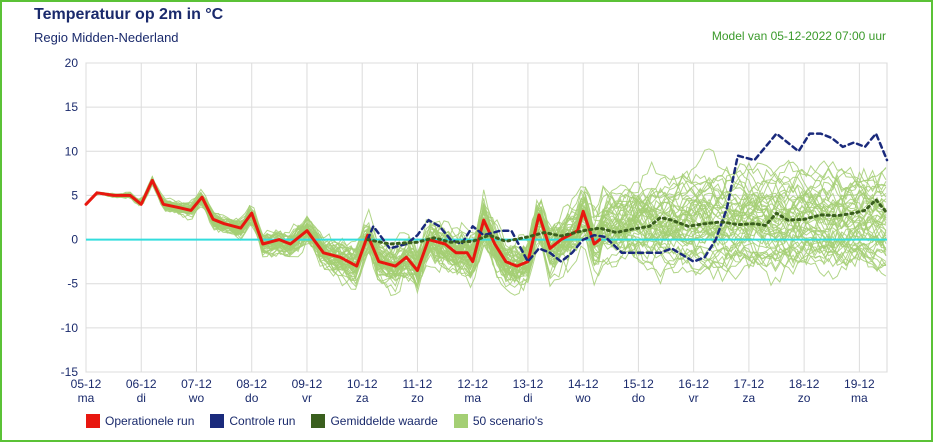 The width and height of the screenshot is (933, 442). What do you see at coordinates (528, 384) in the screenshot?
I see `x-tick-label-date: 13-12` at bounding box center [528, 384].